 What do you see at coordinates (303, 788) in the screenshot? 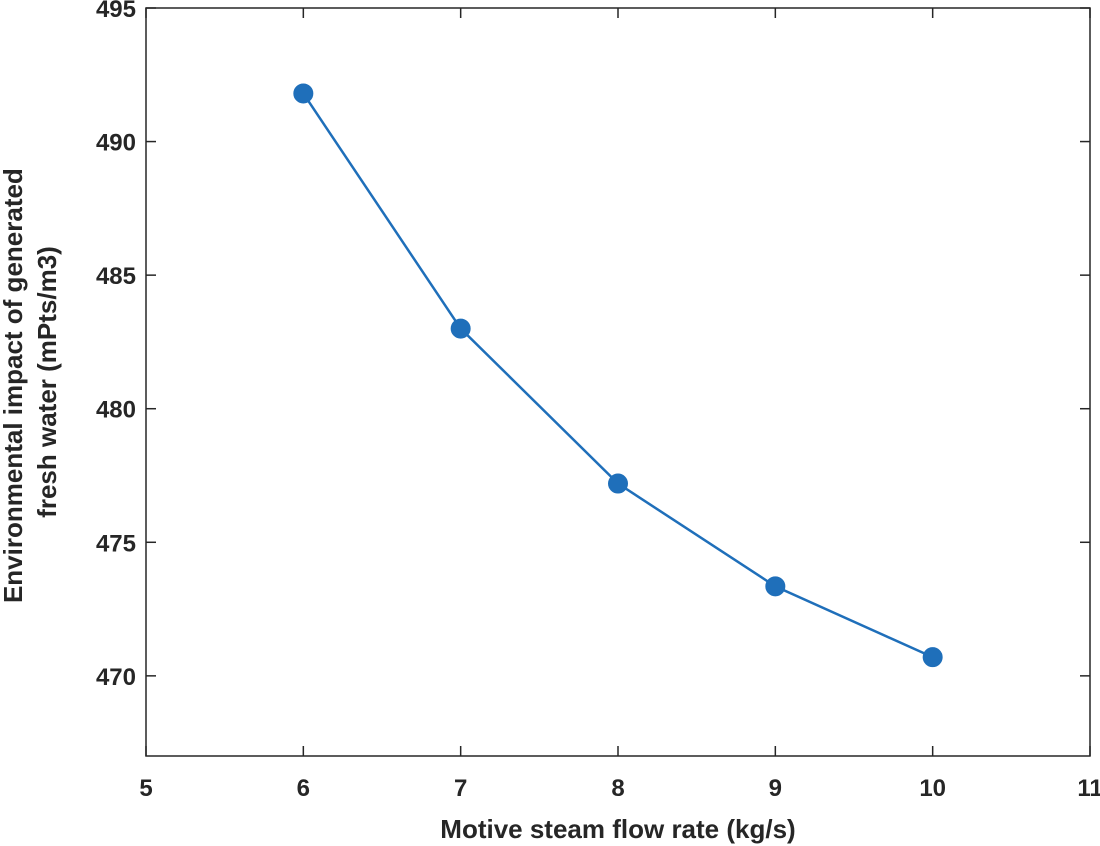
I see `x-tick-label: 6` at bounding box center [303, 788].